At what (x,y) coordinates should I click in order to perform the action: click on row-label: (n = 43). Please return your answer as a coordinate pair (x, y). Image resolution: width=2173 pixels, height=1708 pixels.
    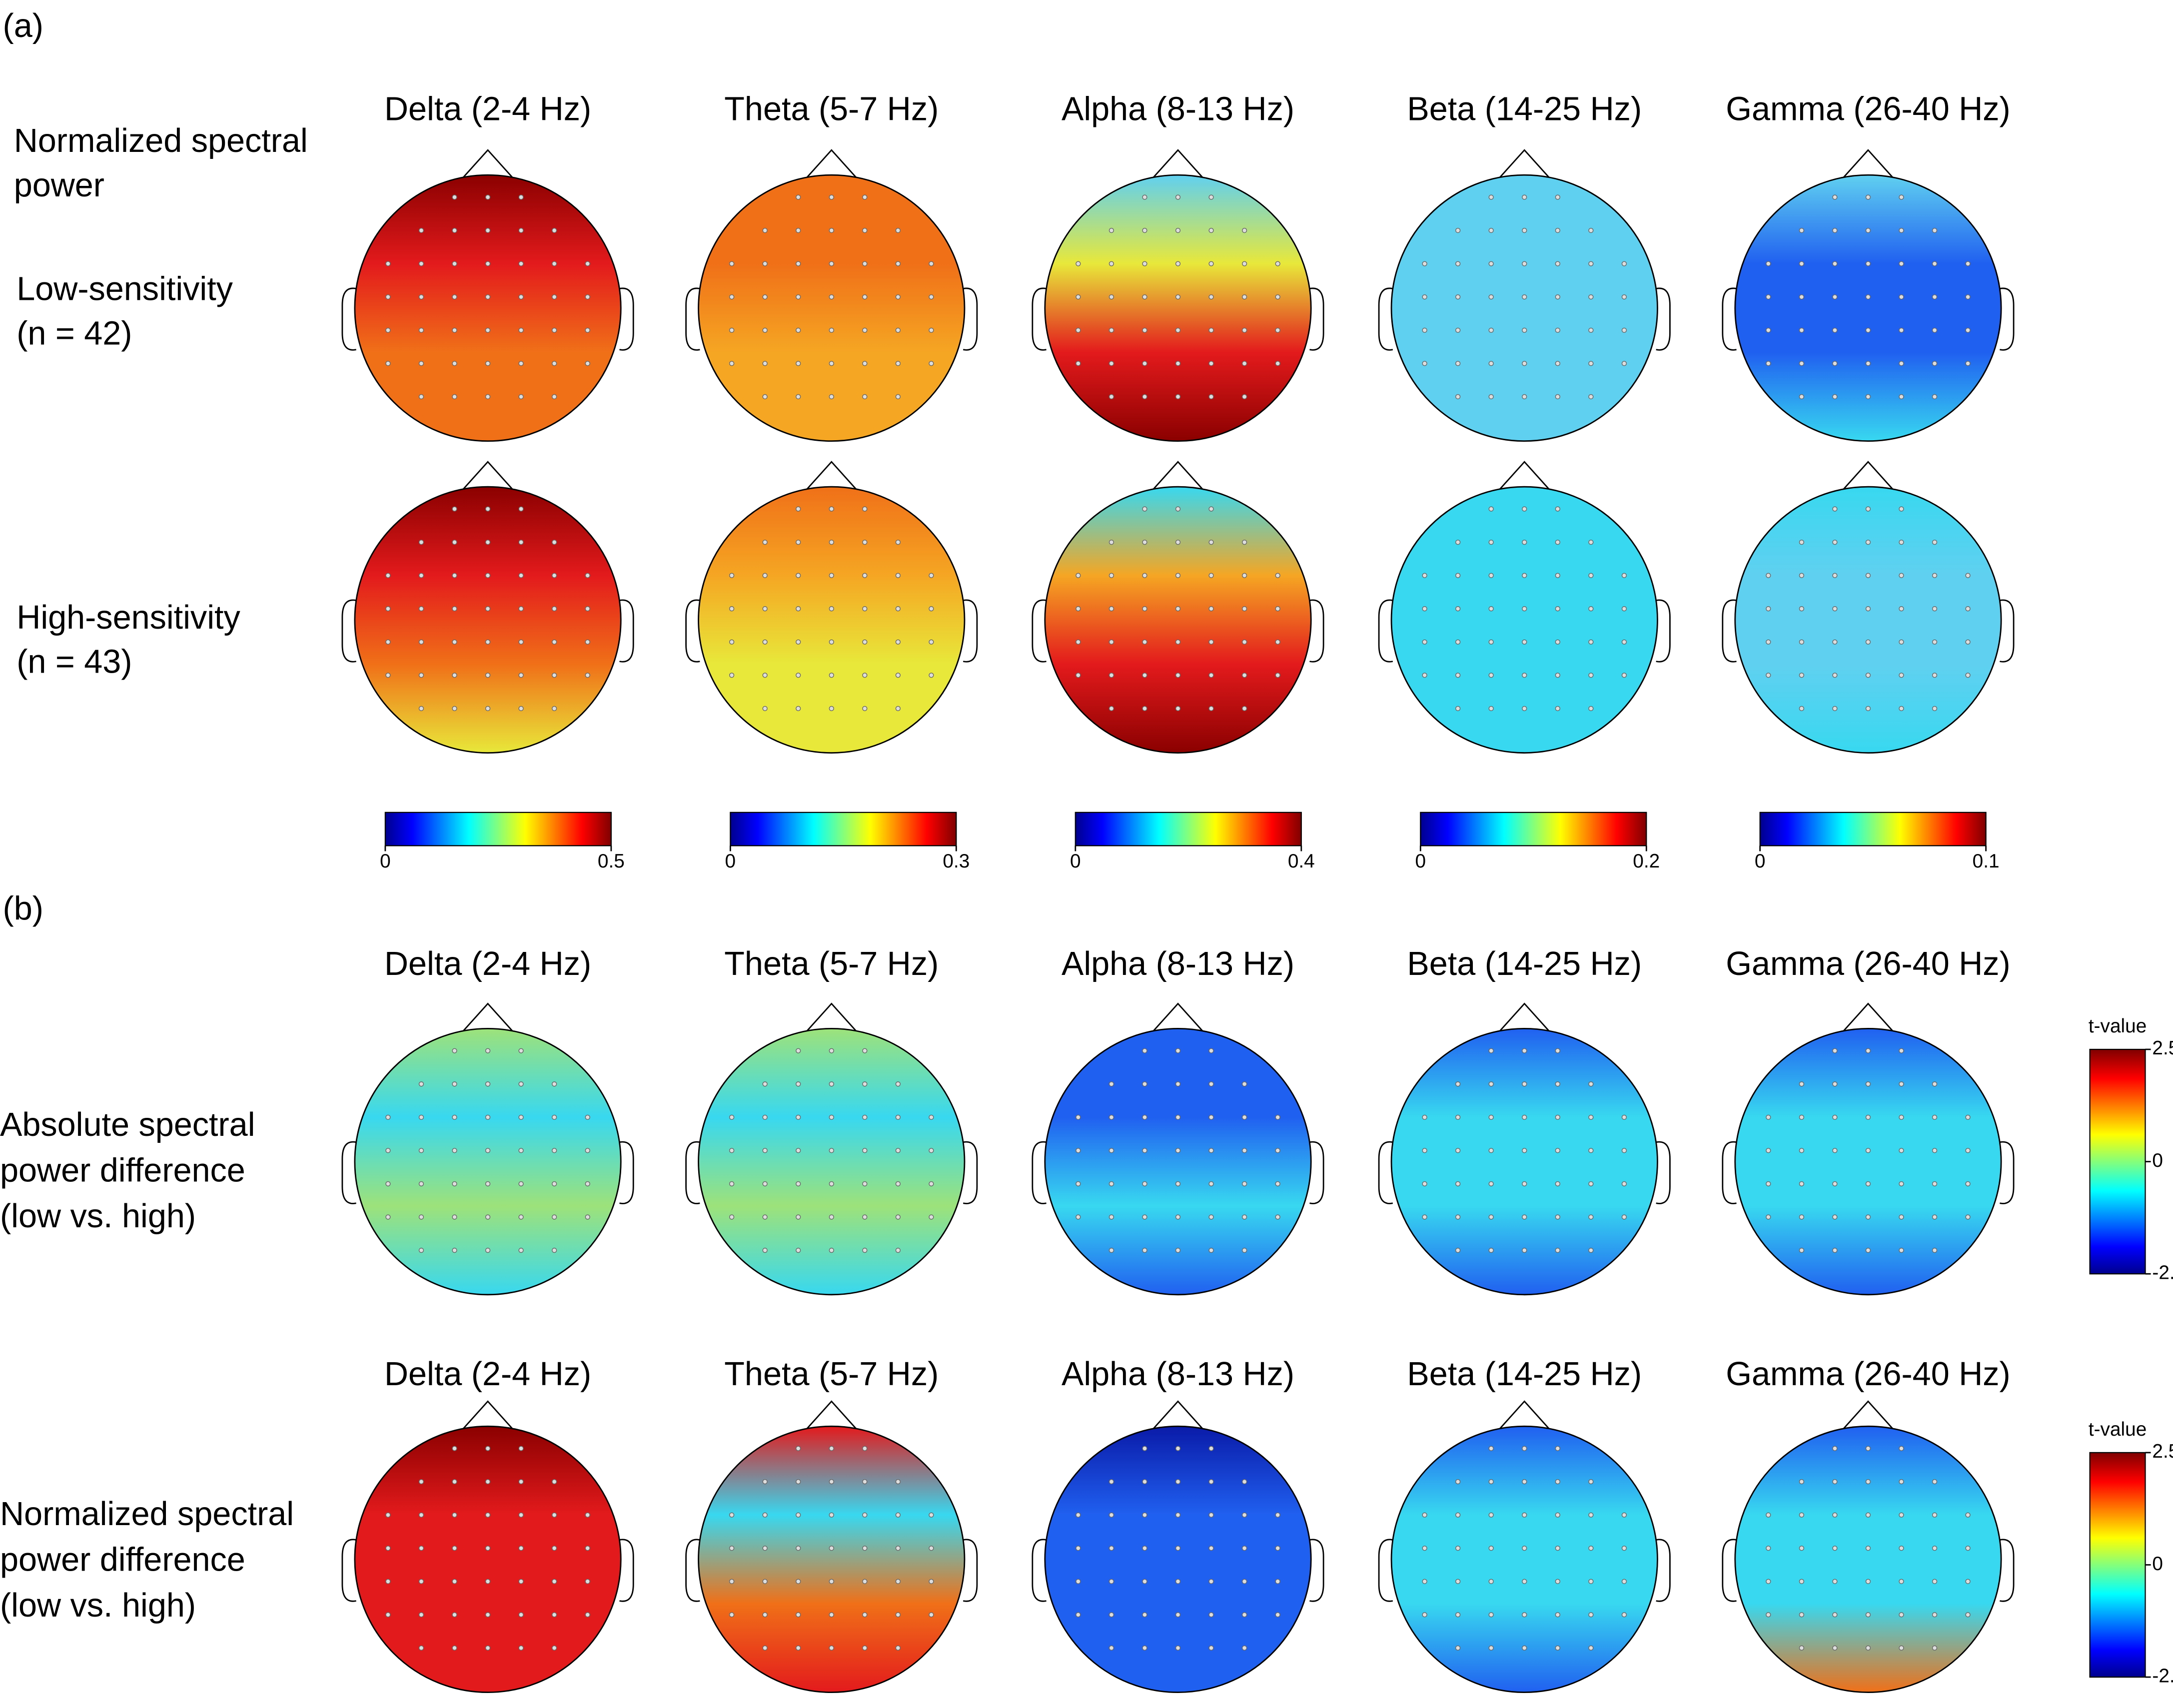
    Looking at the image, I should click on (74, 662).